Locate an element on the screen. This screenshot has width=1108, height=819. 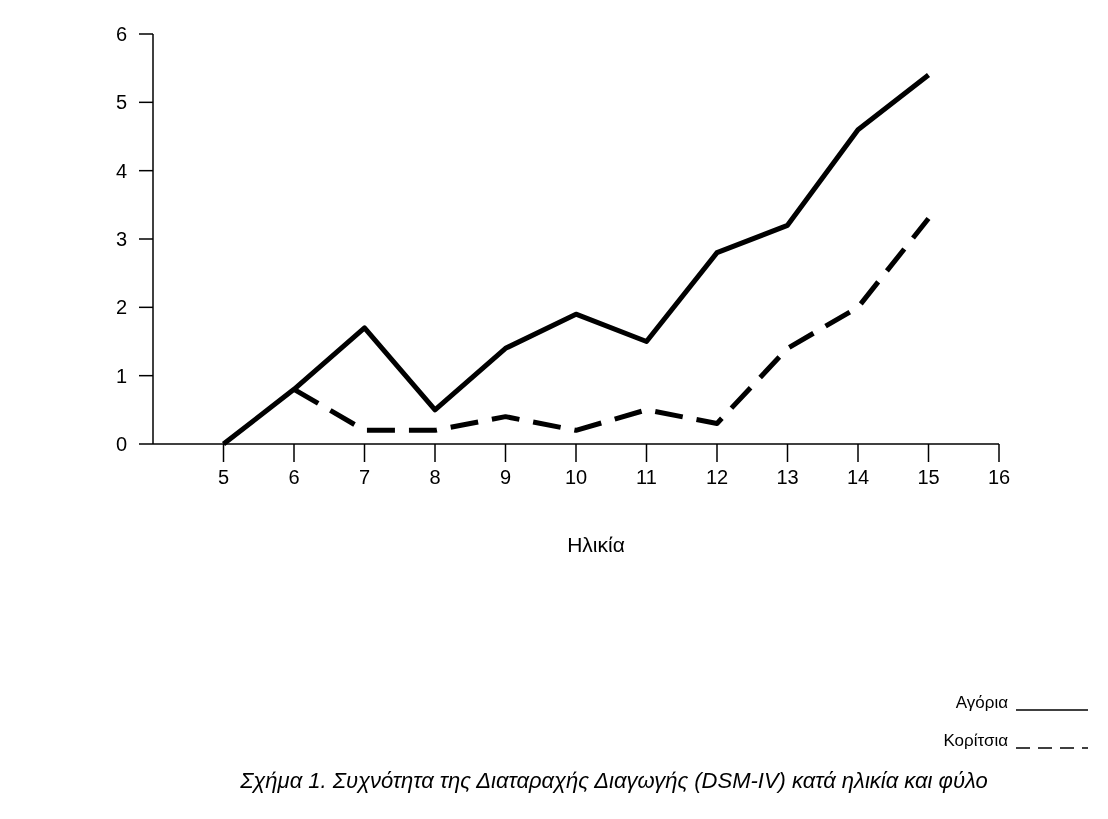
x-tick-label: 13 is located at coordinates (787, 477).